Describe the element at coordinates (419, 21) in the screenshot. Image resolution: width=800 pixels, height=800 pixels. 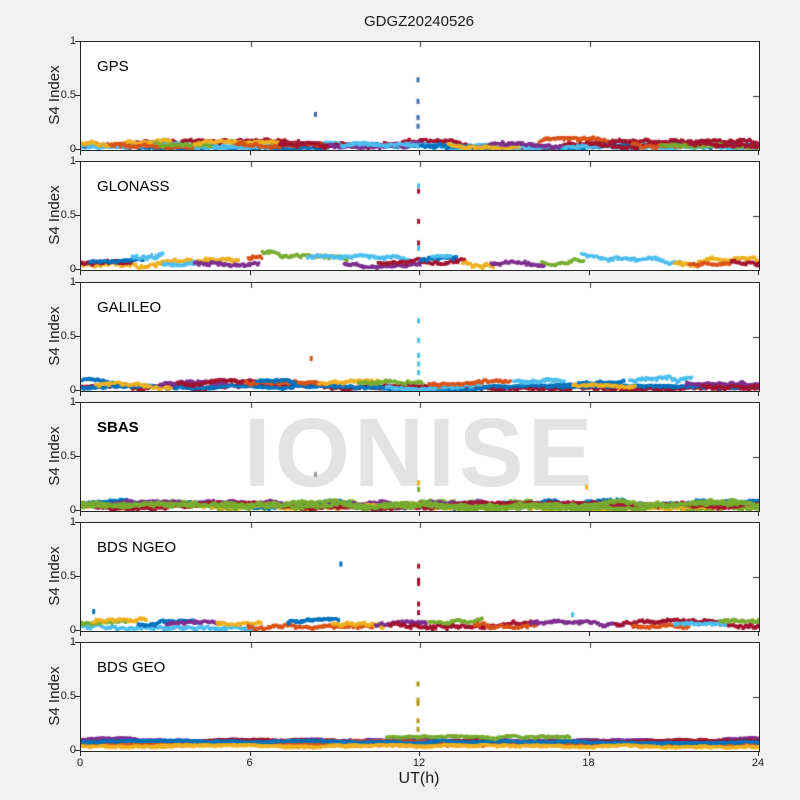
I see `chart-title: GDGZ20240526` at that location.